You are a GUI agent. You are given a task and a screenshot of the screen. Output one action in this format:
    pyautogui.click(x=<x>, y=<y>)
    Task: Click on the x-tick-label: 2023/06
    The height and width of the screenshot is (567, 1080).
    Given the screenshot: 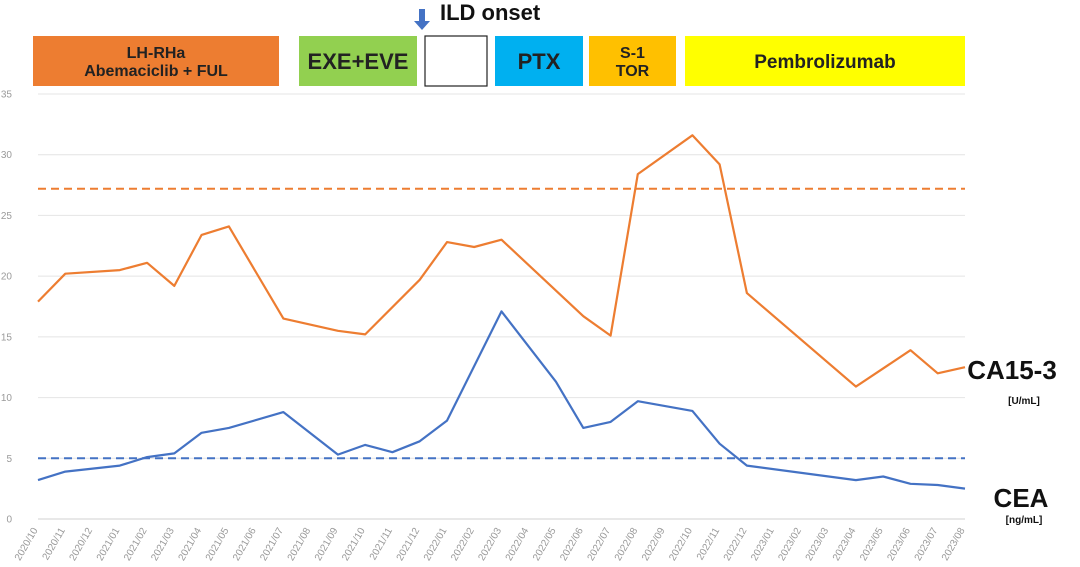 What is the action you would take?
    pyautogui.click(x=899, y=544)
    